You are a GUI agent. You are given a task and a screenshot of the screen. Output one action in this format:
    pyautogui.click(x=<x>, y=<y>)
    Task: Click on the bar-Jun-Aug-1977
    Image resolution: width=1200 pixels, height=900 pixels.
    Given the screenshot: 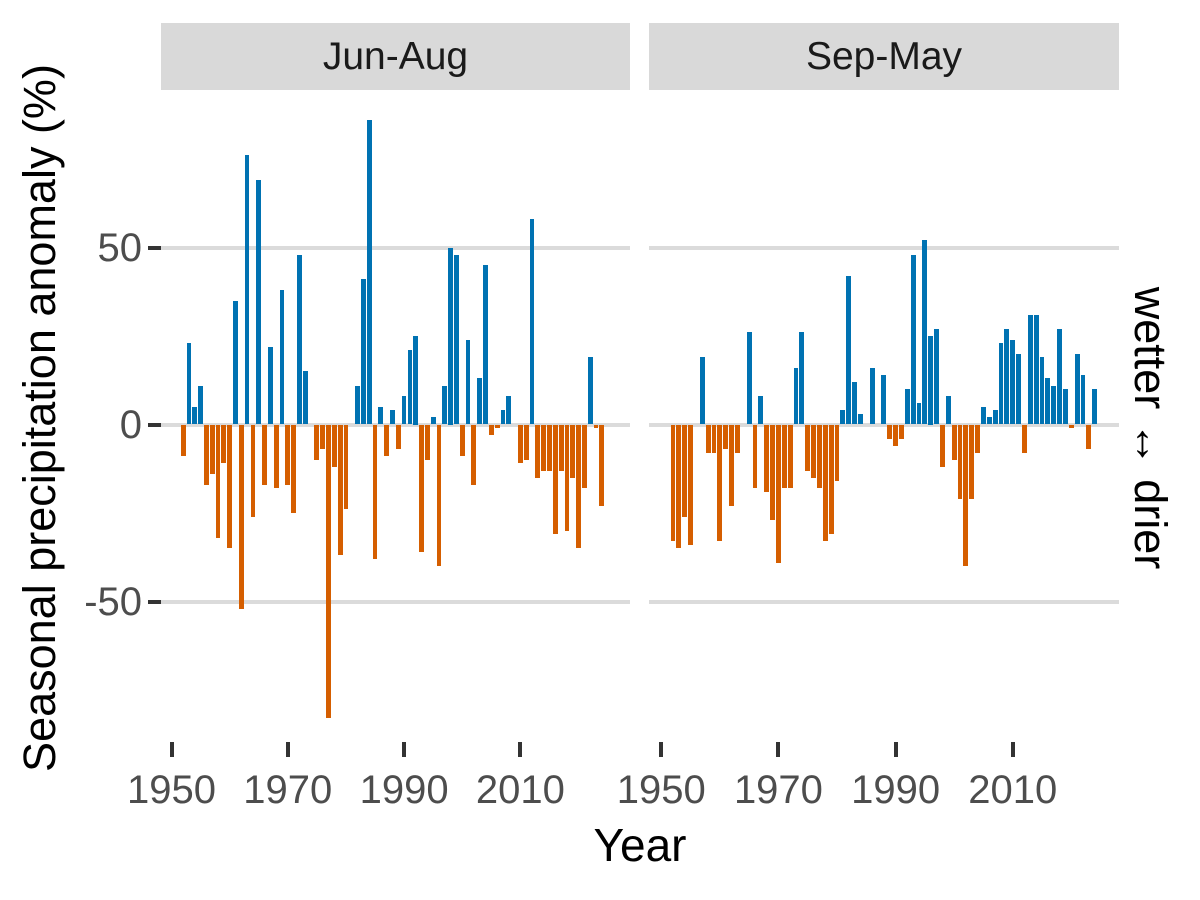 What is the action you would take?
    pyautogui.click(x=328, y=571)
    